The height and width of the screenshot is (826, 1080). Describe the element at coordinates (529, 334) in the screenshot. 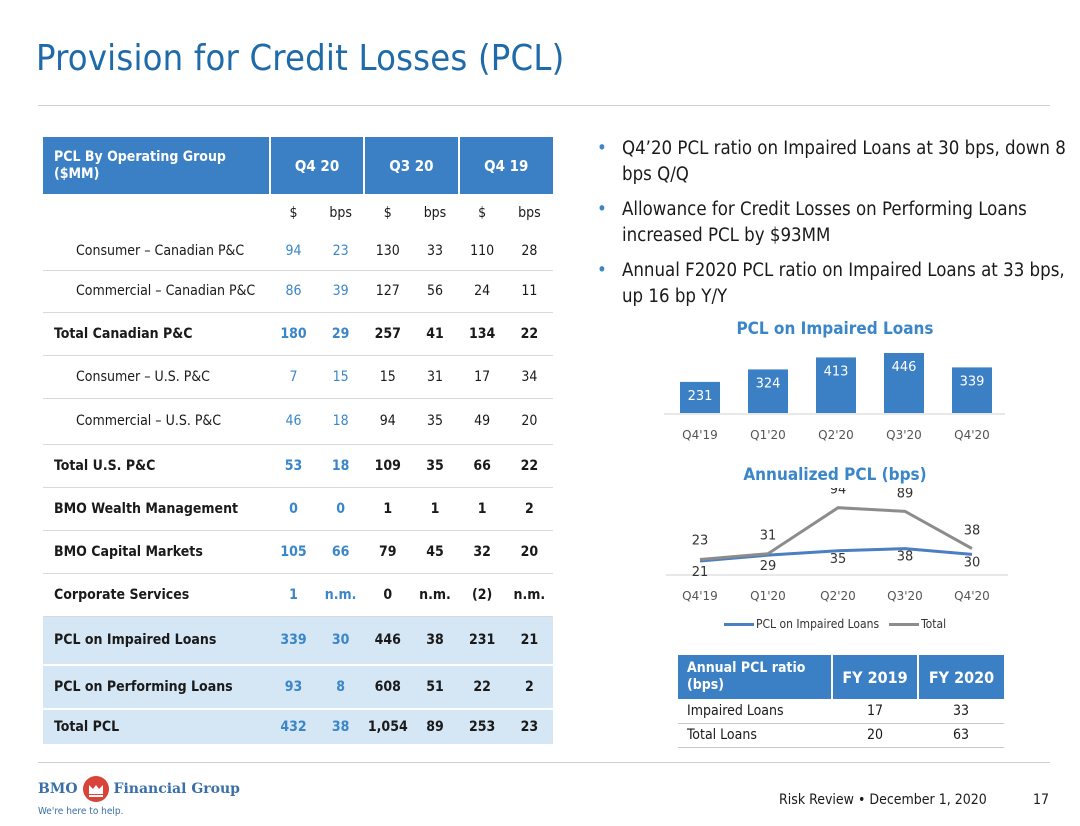

I see `cell-value: 22` at that location.